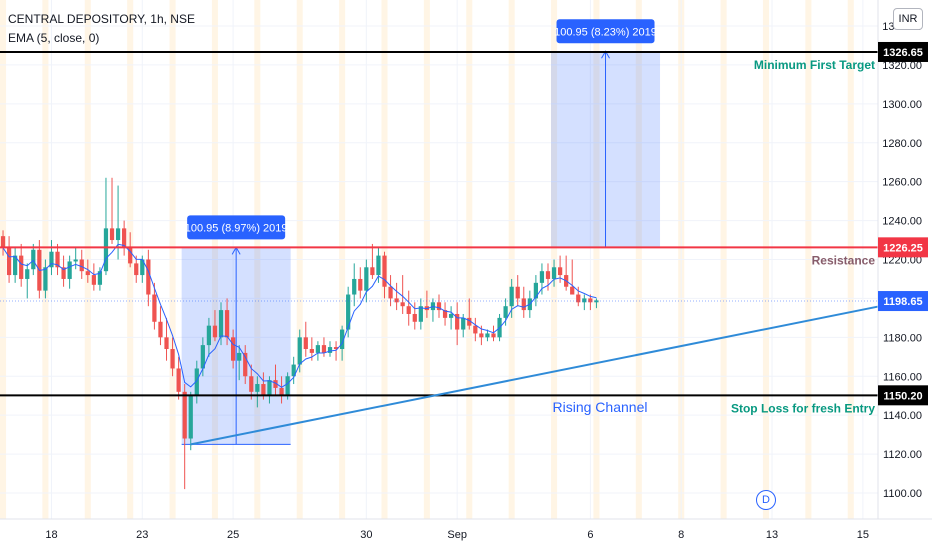 This screenshot has height=550, width=932. What do you see at coordinates (903, 248) in the screenshot?
I see `price-tag: 1226.25` at bounding box center [903, 248].